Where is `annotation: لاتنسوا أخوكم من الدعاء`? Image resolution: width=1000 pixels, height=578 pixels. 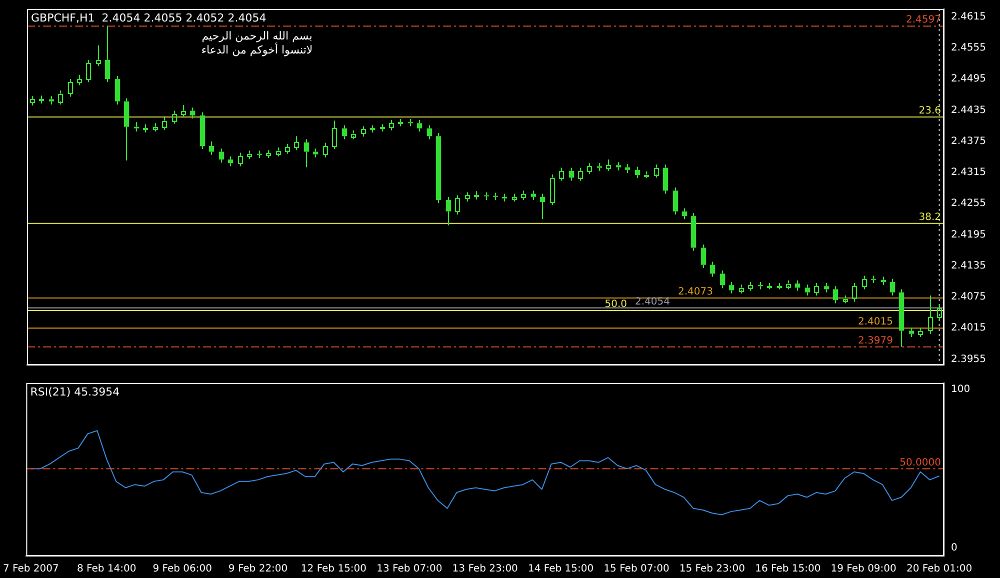
annotation: لاتنسوا أخوكم من الدعاء is located at coordinates (257, 49).